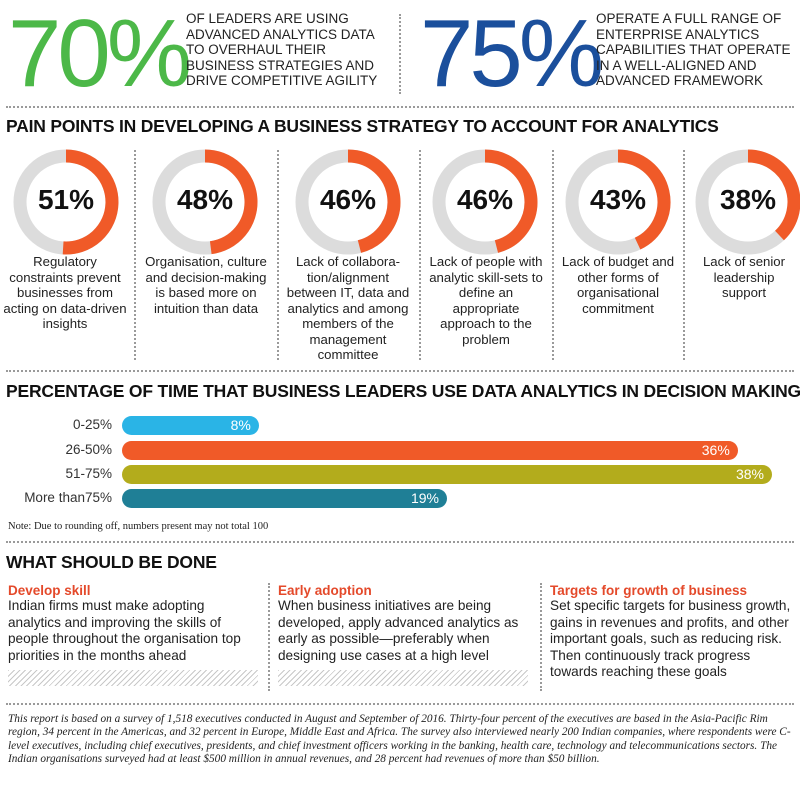 Image resolution: width=800 pixels, height=795 pixels. I want to click on pain-point-donut: 38%, so click(747, 202).